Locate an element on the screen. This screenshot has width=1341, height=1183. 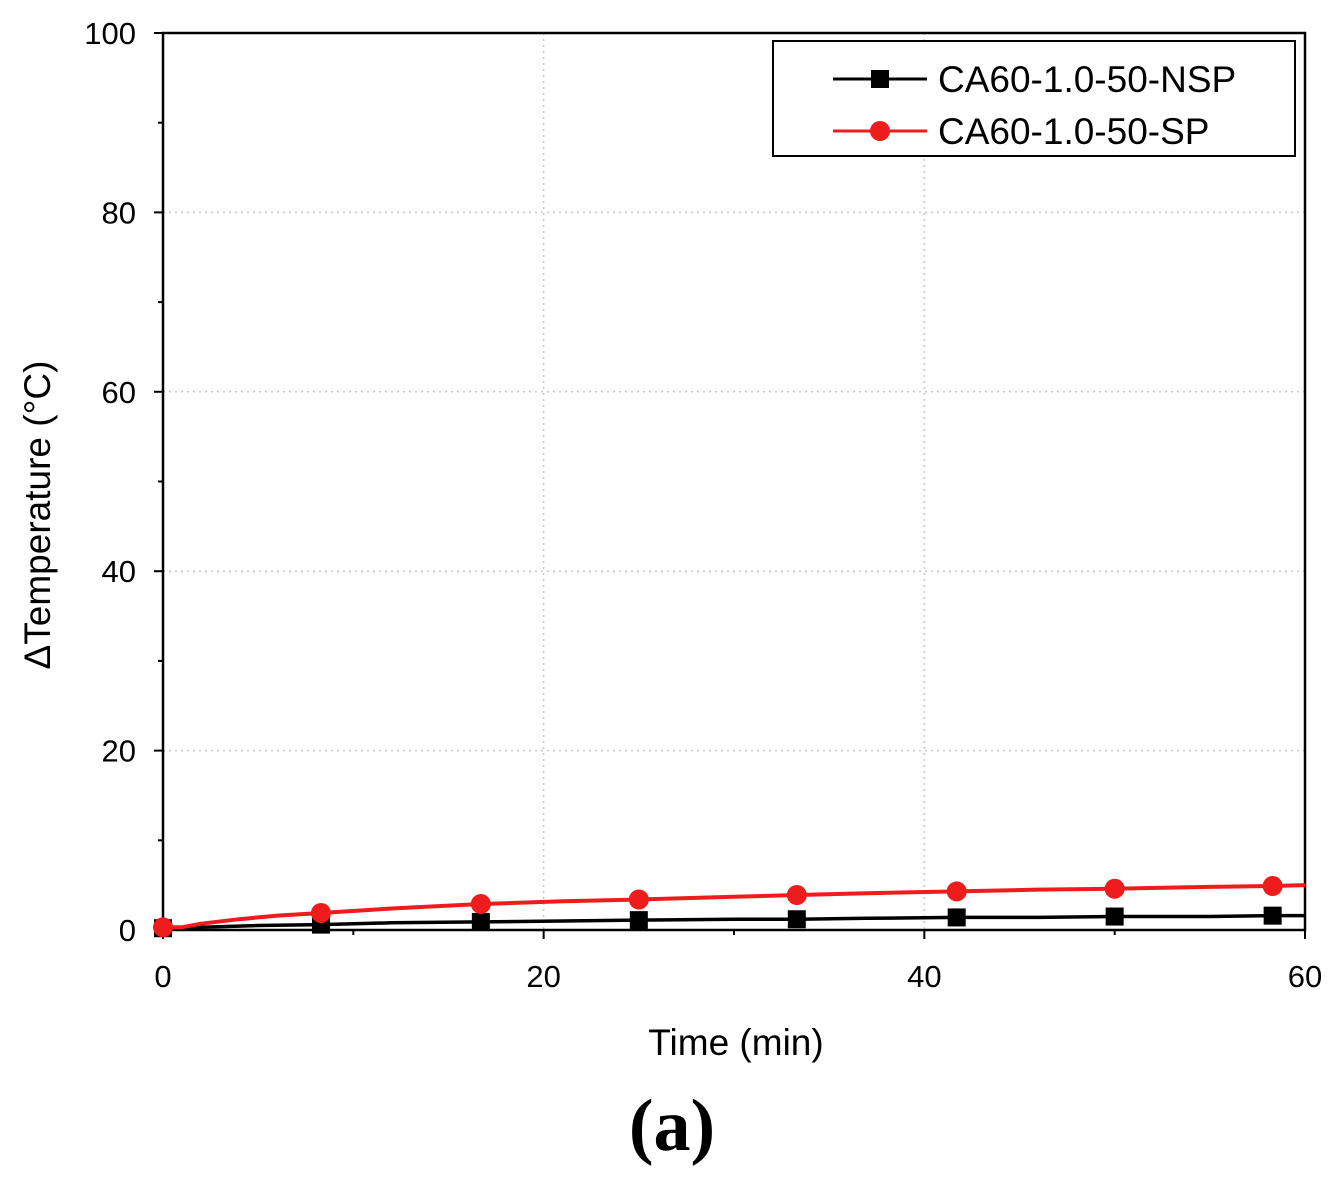
y-axis-title: ΔTemperature (°C) is located at coordinates (37, 515).